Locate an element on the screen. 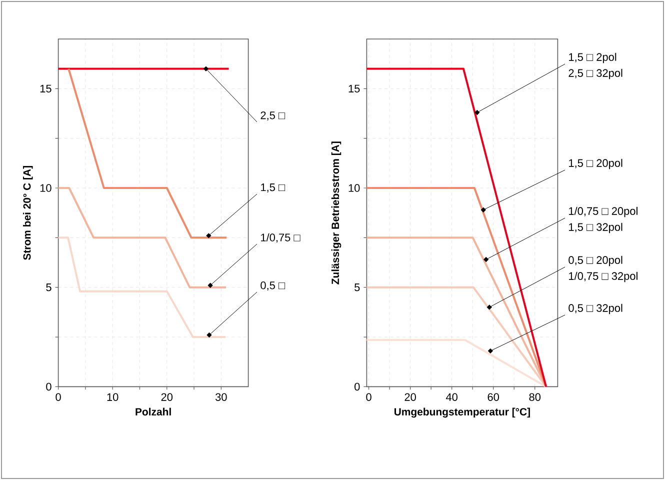 The image size is (665, 480). annotation: 0,5 □ 32pol is located at coordinates (595, 309).